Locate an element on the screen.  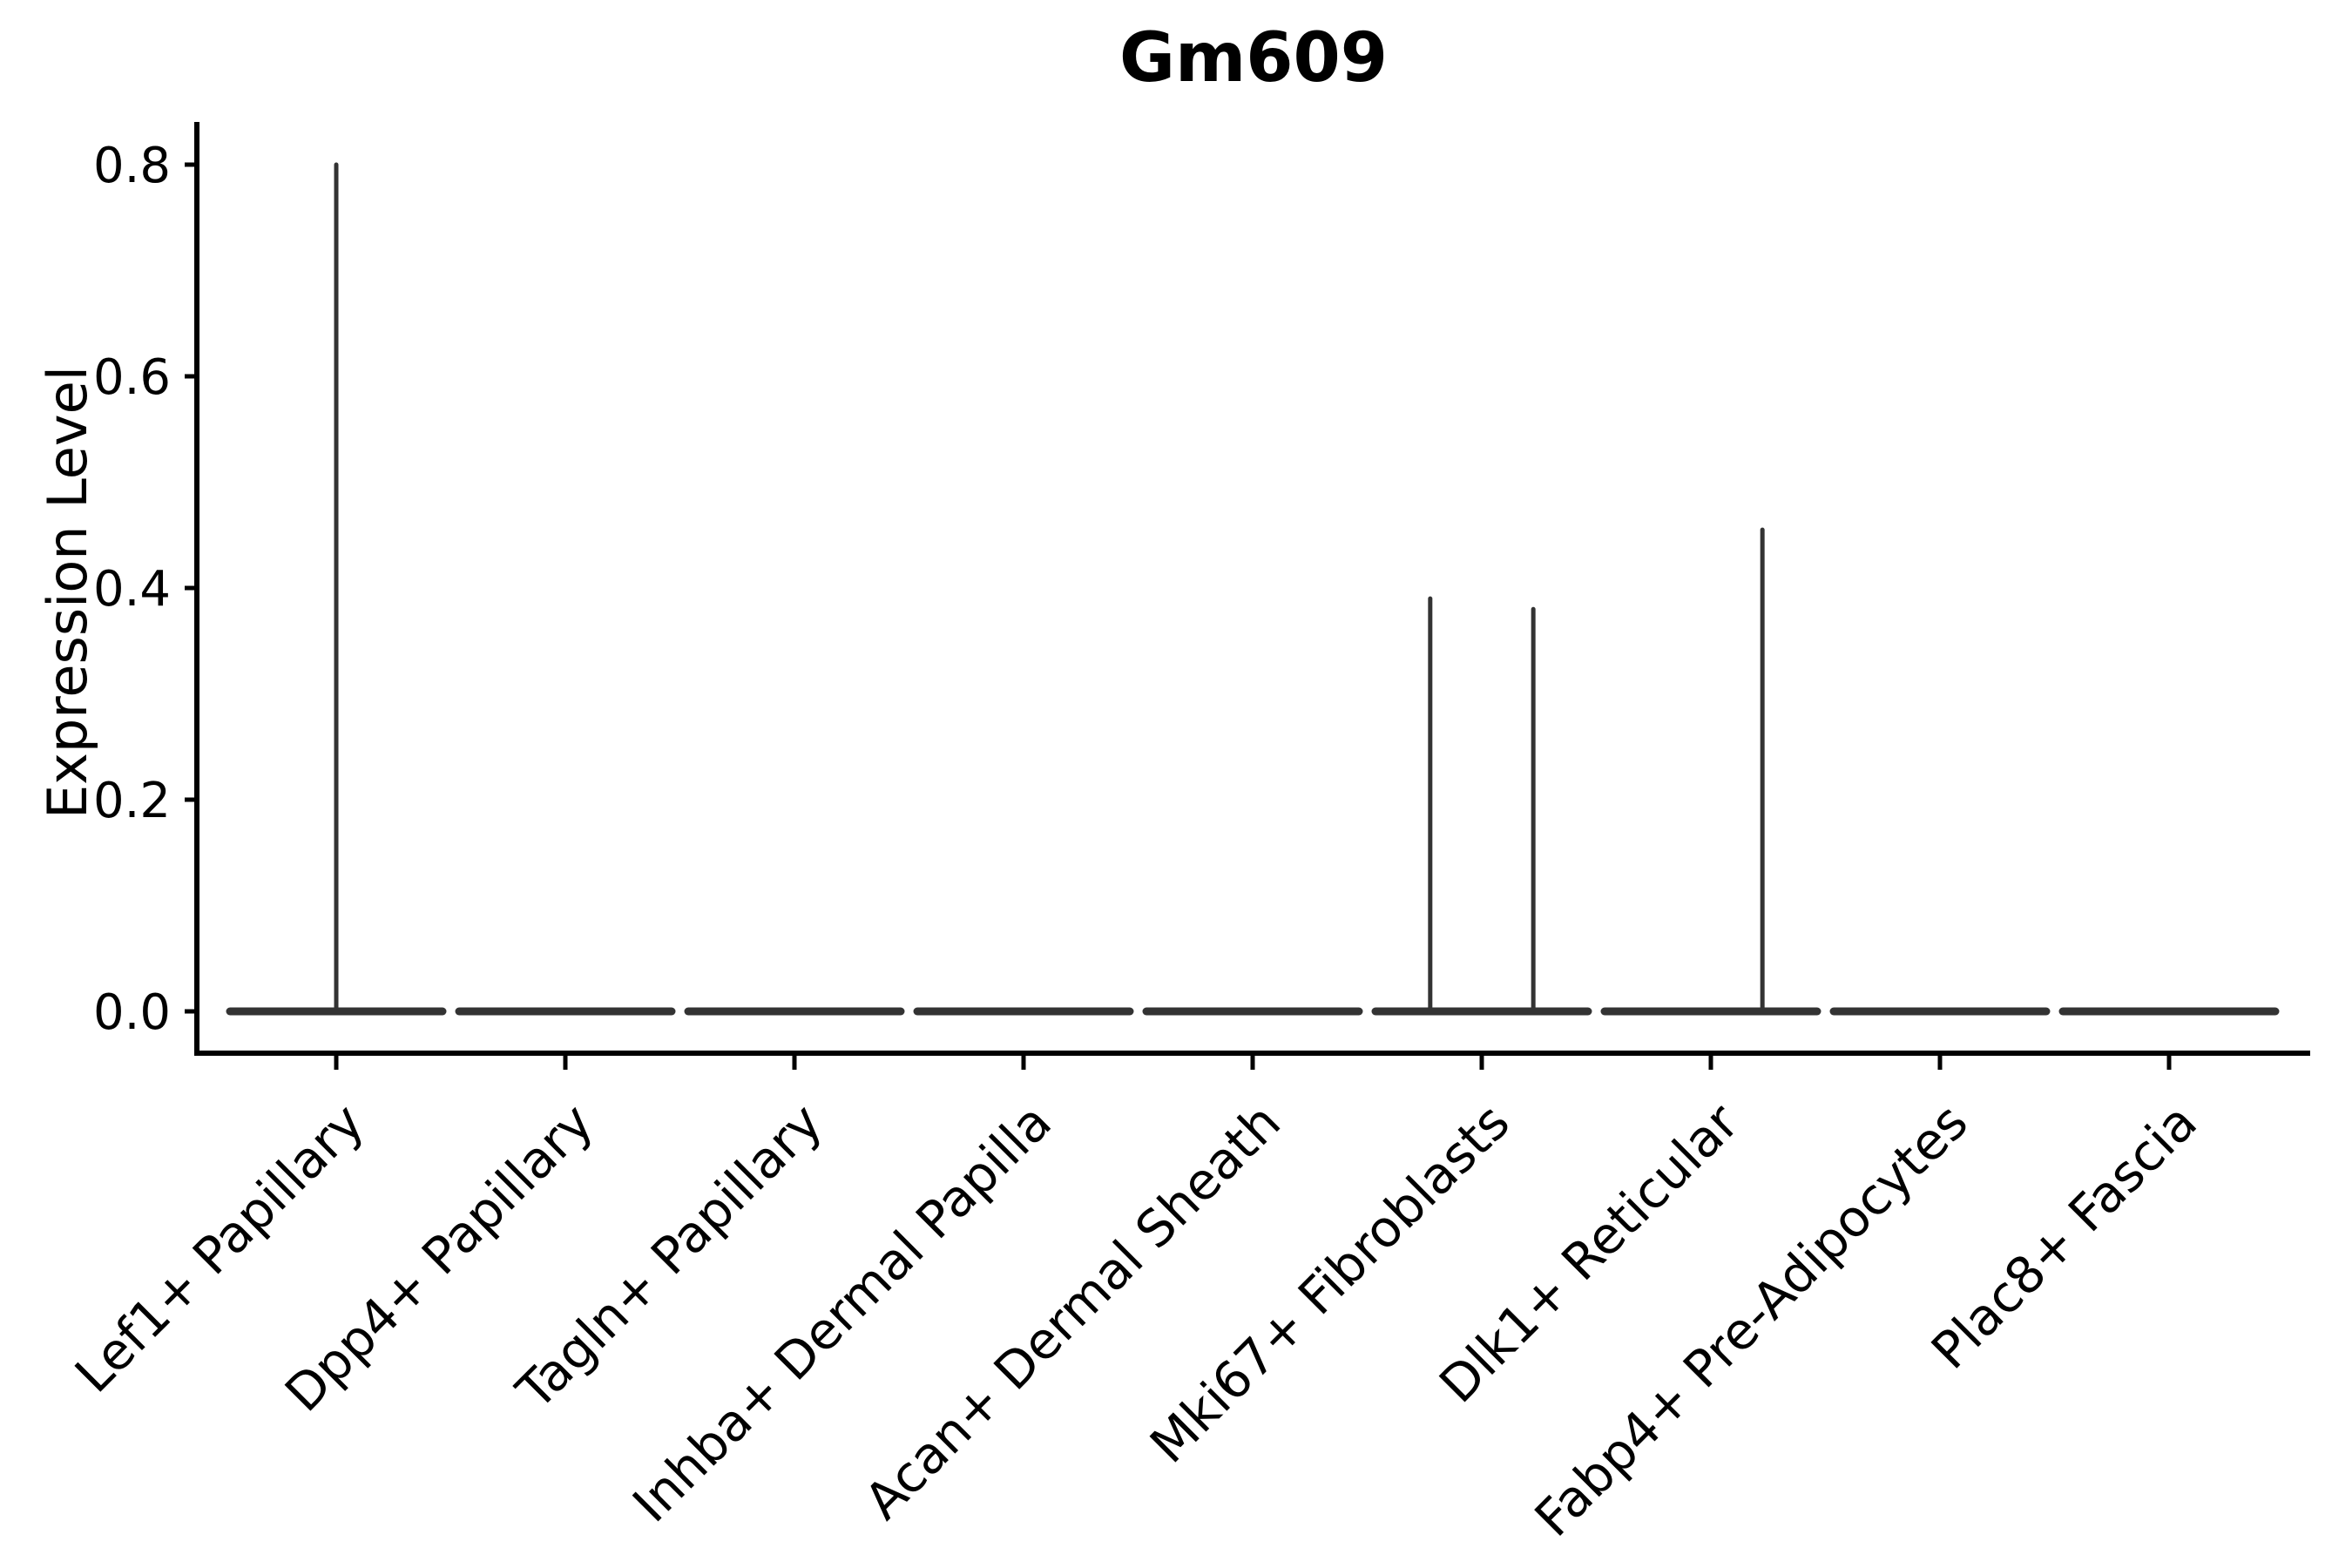
x-tick-label: Fabp4+ Pre-Adipocytes is located at coordinates (1752, 1320).